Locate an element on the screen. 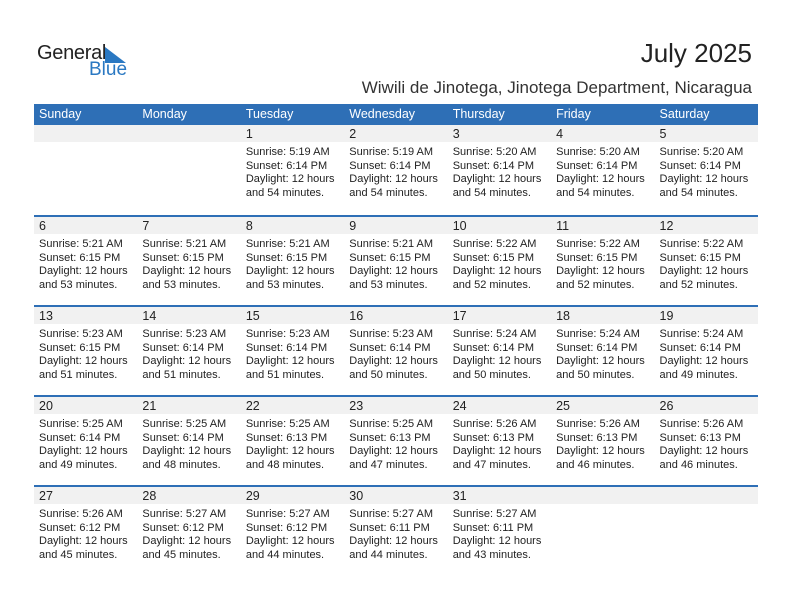 The width and height of the screenshot is (792, 612). day-number: 13 is located at coordinates (46, 316).